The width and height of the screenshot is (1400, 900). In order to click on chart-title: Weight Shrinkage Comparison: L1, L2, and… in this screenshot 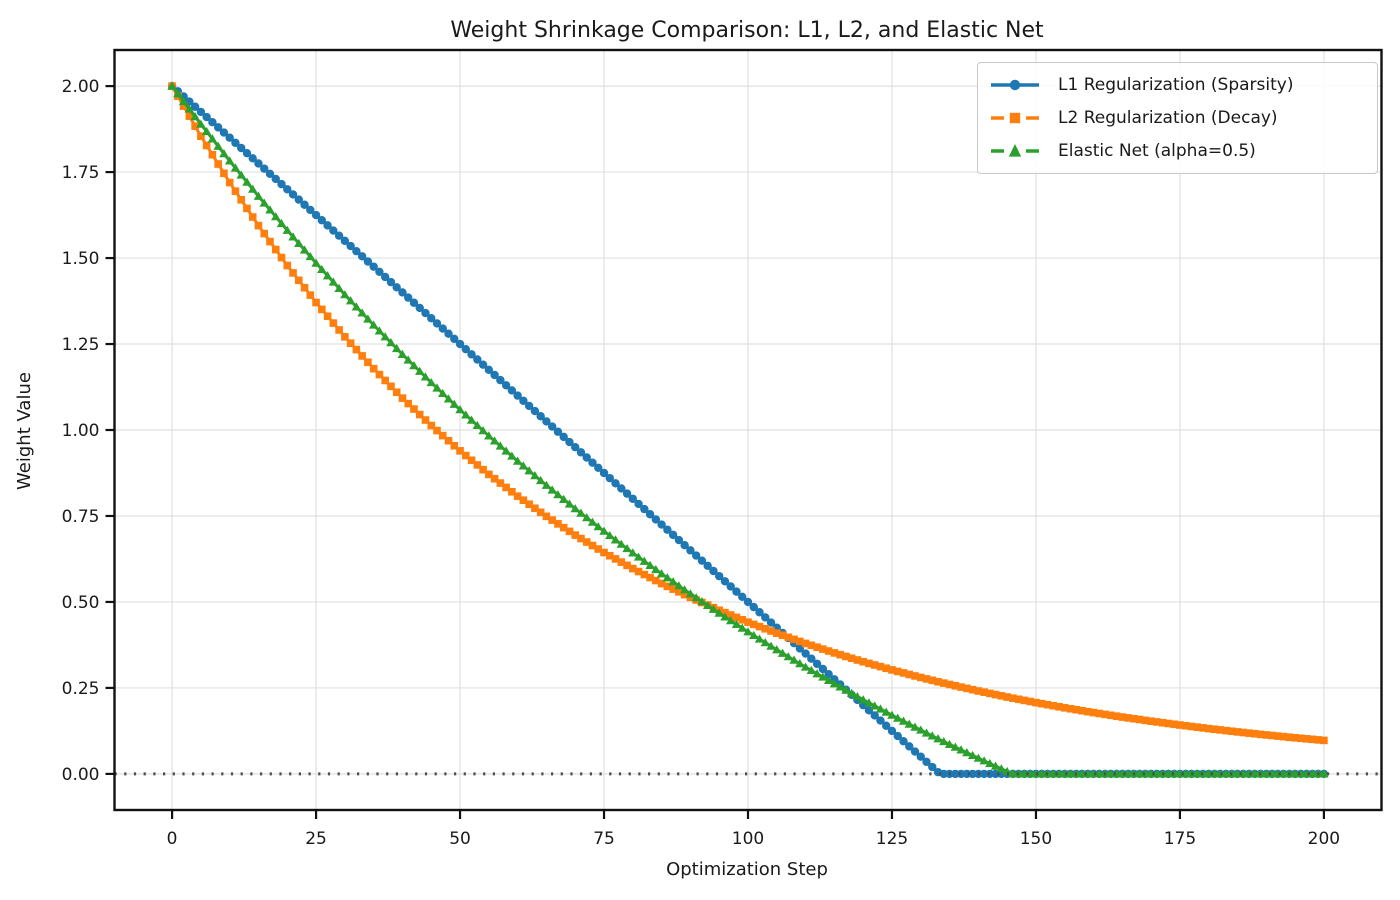, I will do `click(747, 30)`.